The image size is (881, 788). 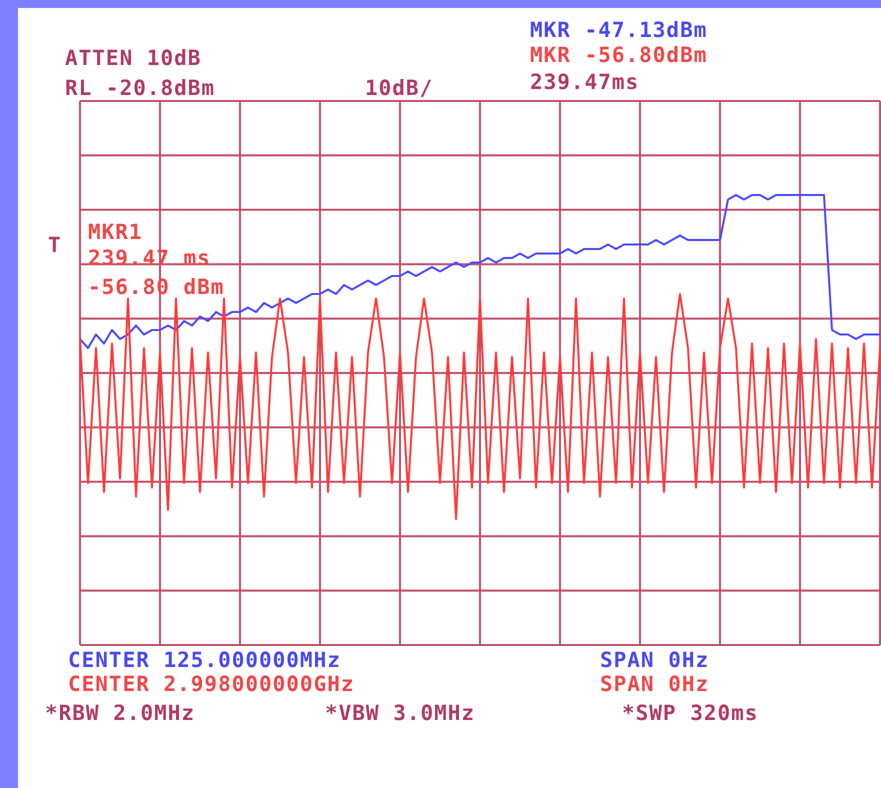 What do you see at coordinates (690, 713) in the screenshot?
I see `text: *SWP 320ms` at bounding box center [690, 713].